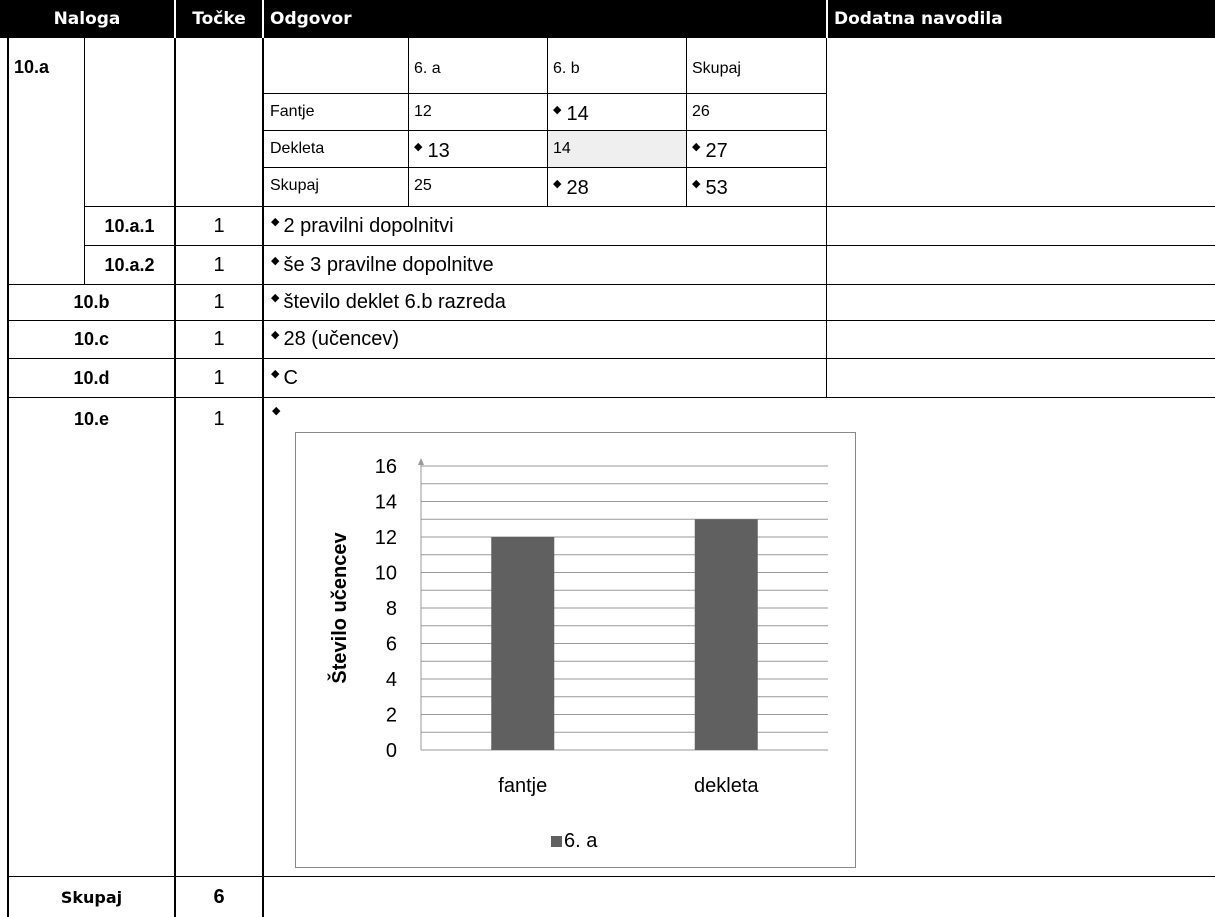  What do you see at coordinates (297, 148) in the screenshot?
I see `inner-row-label-dekleta: Dekleta` at bounding box center [297, 148].